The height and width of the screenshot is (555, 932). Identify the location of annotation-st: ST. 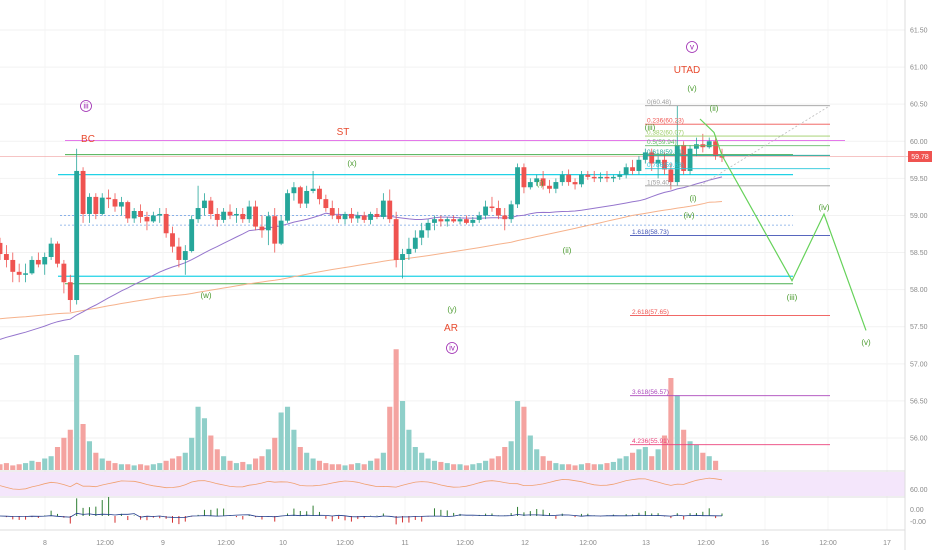
(343, 132).